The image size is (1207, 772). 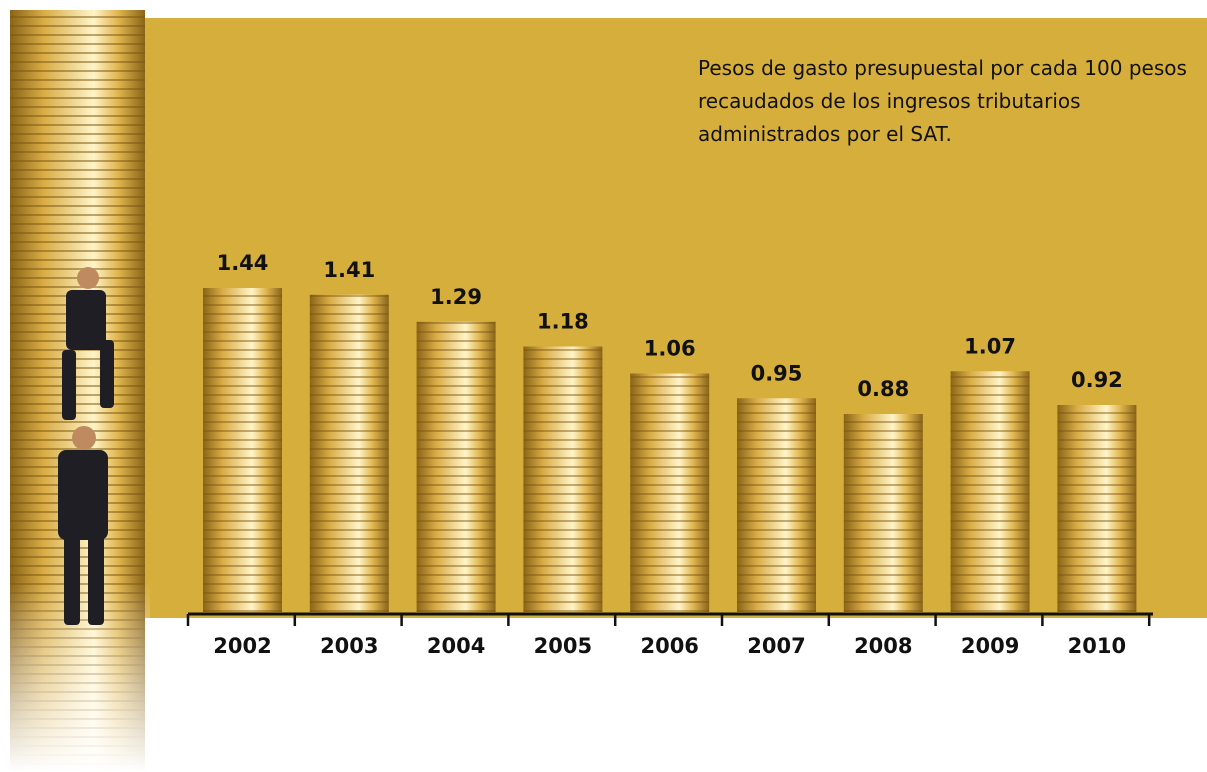 I want to click on x-tick-label: 2005, so click(x=563, y=646).